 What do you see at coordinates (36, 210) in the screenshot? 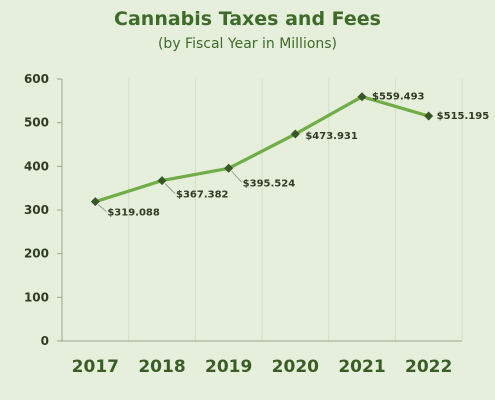
I see `y-tick-label: 300` at bounding box center [36, 210].